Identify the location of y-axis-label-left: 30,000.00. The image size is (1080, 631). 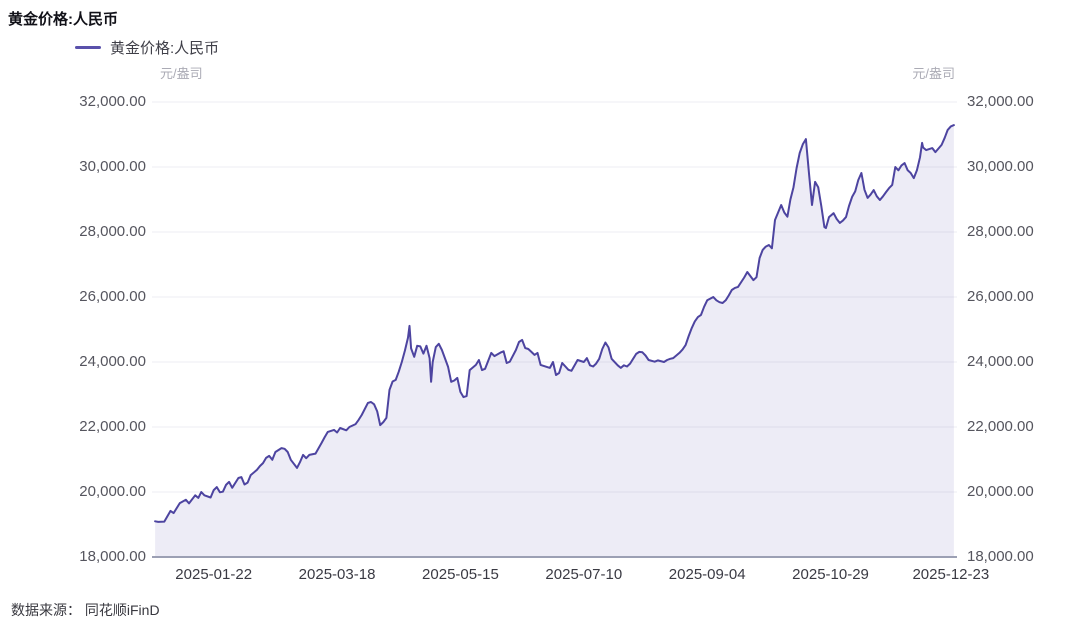
(112, 166).